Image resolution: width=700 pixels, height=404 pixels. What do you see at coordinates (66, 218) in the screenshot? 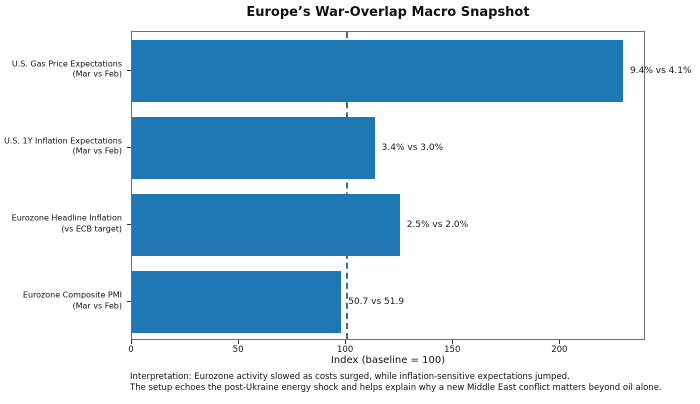
I see `y-axis-category-line: Eurozone Headline Inflation` at bounding box center [66, 218].